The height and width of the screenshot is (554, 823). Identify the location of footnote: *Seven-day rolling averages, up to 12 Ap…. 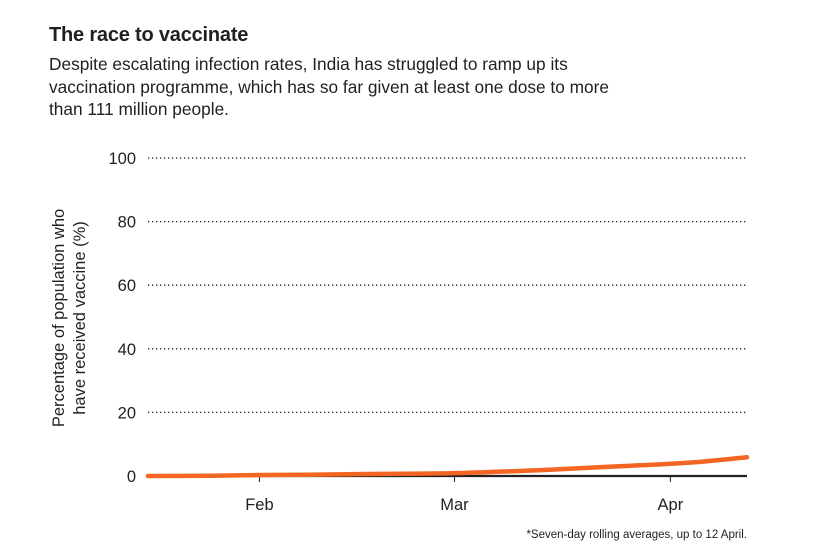
(636, 535).